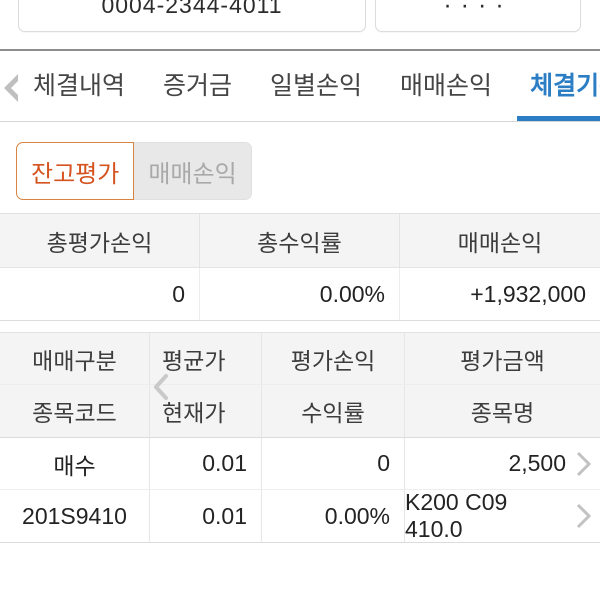 The width and height of the screenshot is (600, 600). I want to click on holdings-header-row-1: 매매구분 평균가 평가손익 평가금액, so click(300, 358).